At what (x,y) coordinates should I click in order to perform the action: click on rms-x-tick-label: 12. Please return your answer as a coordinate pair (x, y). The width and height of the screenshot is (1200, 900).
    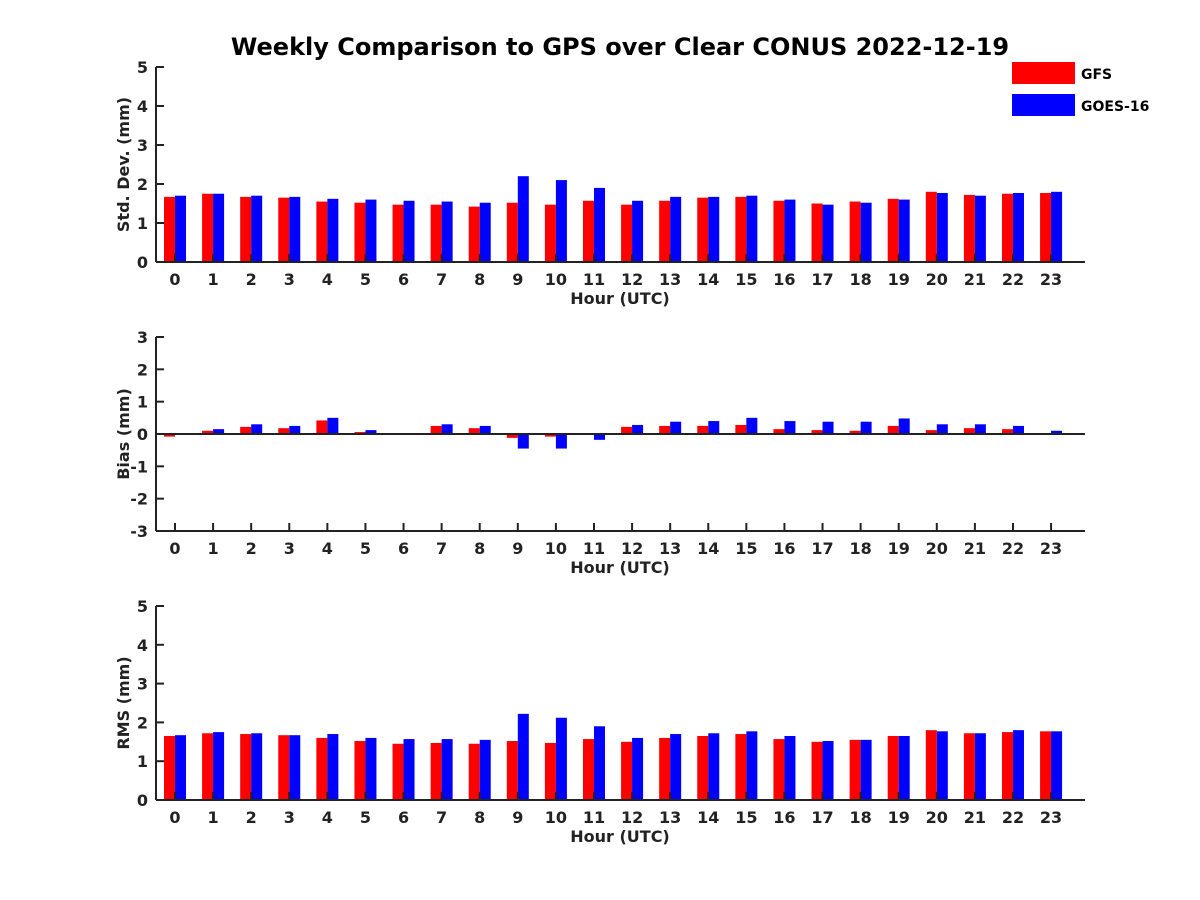
    Looking at the image, I should click on (632, 817).